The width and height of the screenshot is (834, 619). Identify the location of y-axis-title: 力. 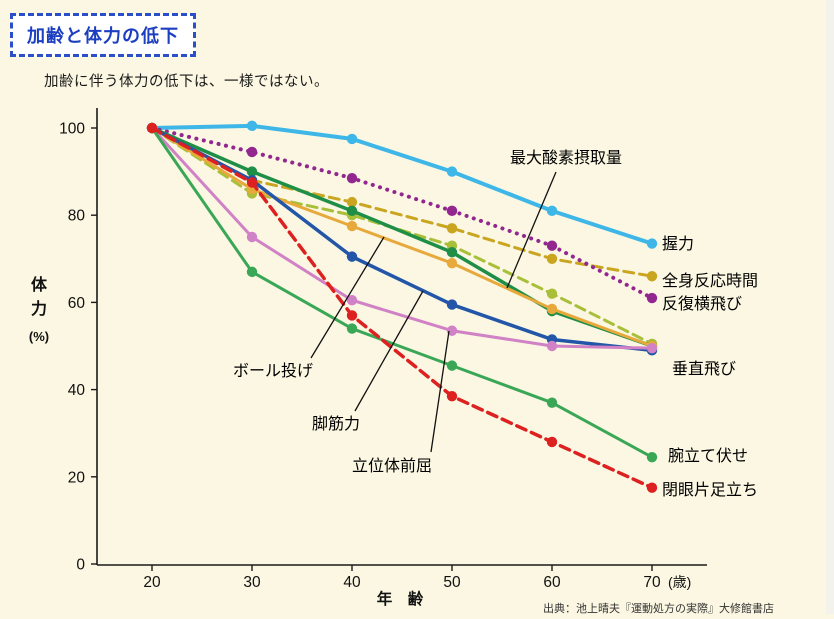
(39, 308).